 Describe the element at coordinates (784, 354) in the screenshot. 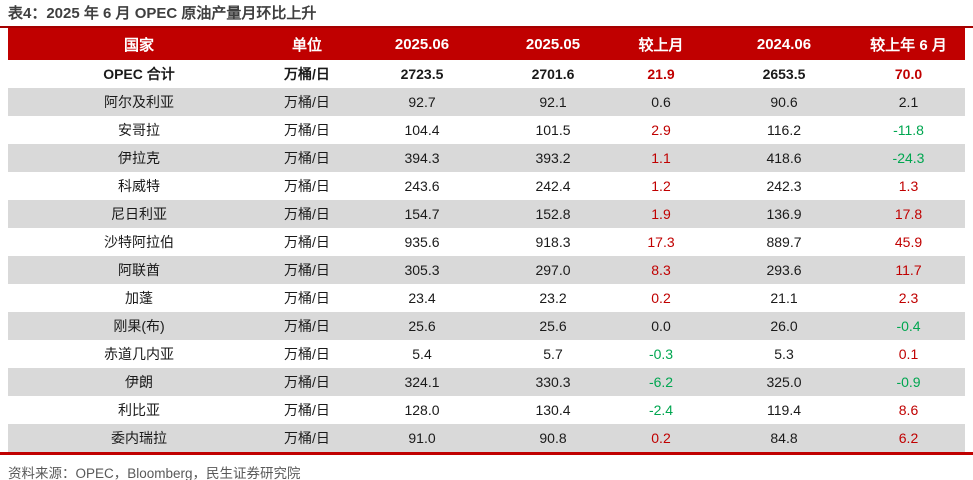

I see `value-2024-06-cell: 5.3` at that location.